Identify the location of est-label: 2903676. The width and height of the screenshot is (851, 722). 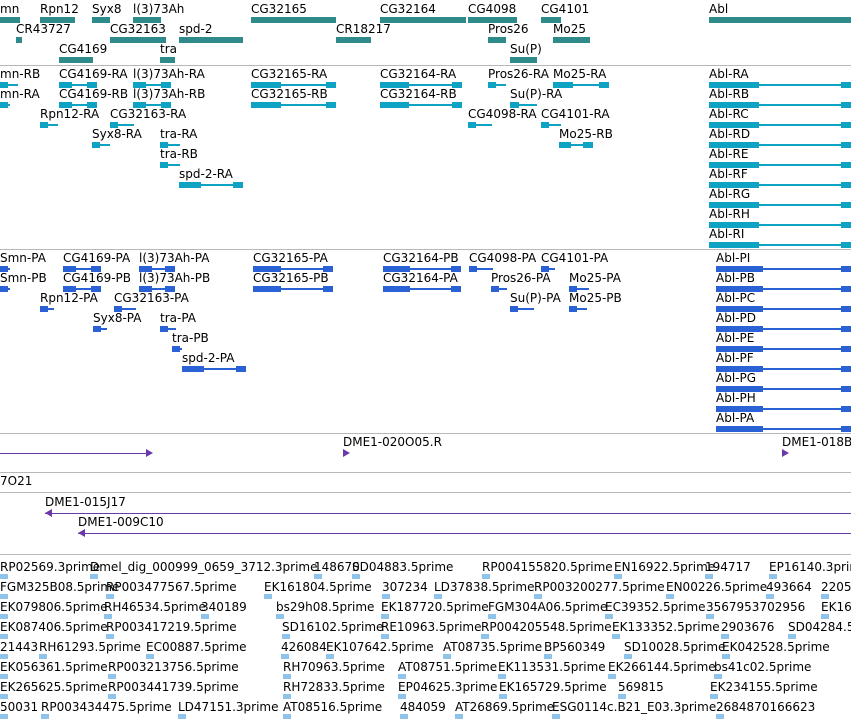
(748, 627).